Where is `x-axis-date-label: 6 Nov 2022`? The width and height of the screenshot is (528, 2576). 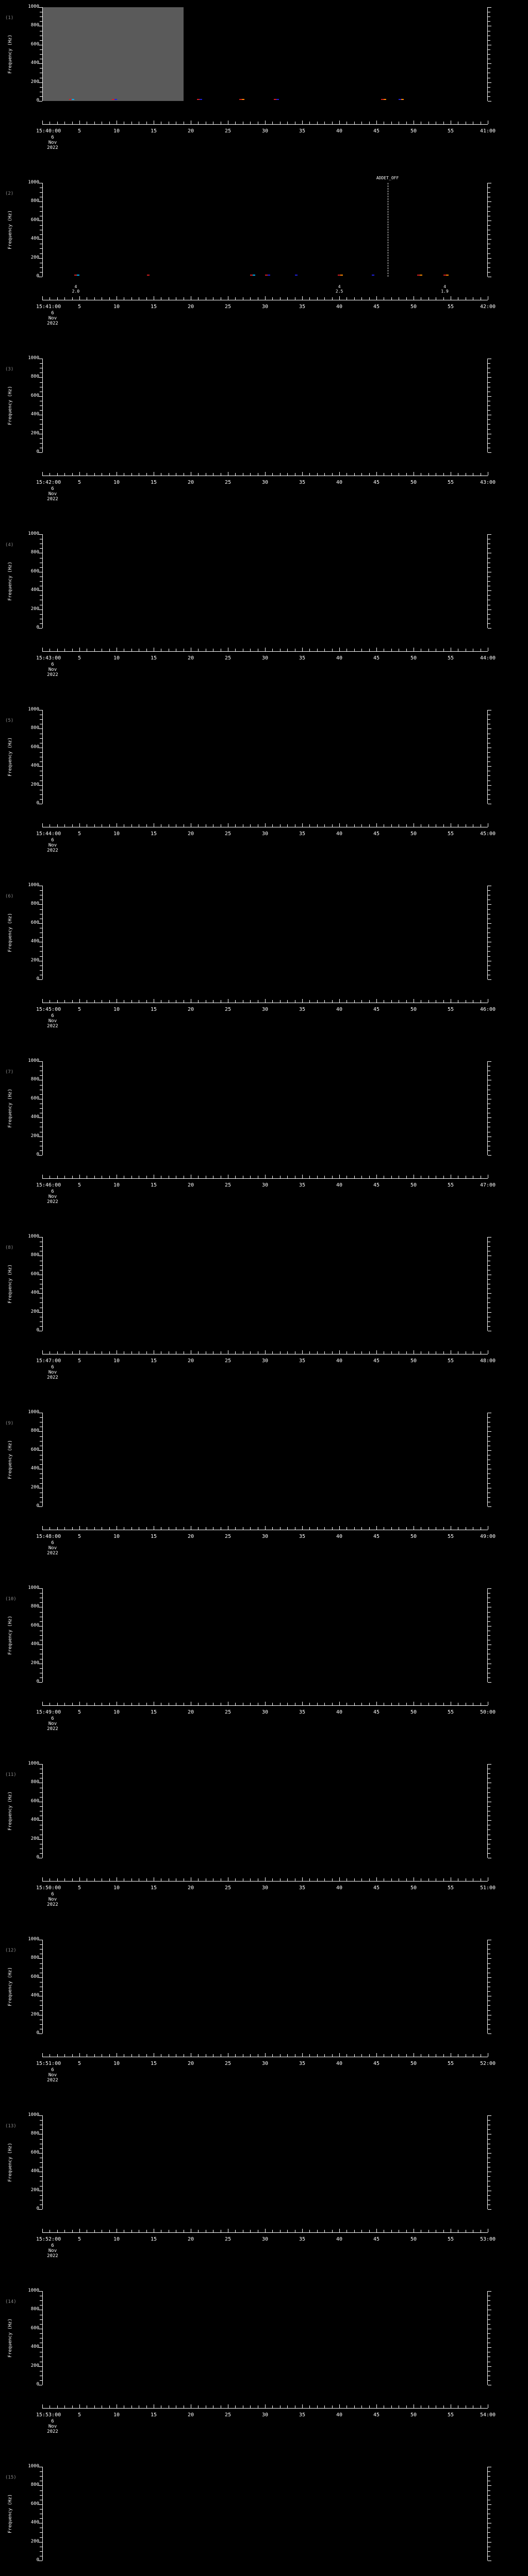
x-axis-date-label: 6 Nov 2022 is located at coordinates (53, 669).